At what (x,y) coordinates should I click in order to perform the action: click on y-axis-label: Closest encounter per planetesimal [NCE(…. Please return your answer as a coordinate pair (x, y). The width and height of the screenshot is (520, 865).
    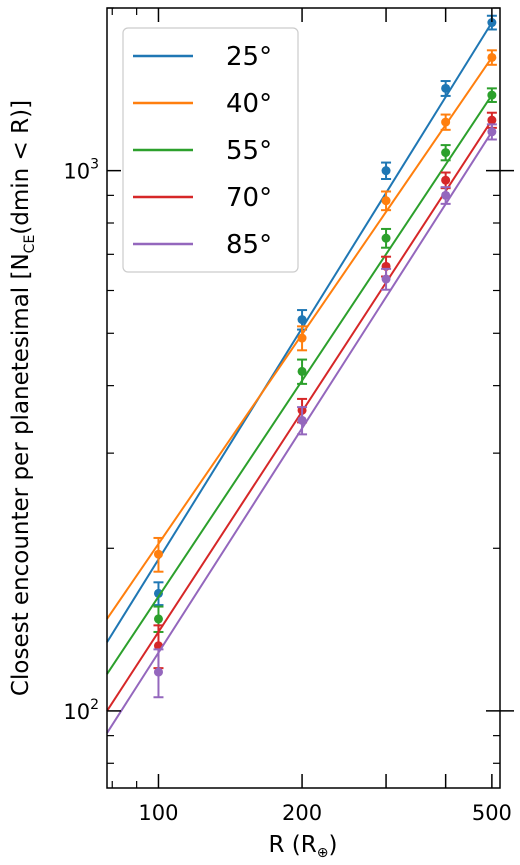
    Looking at the image, I should click on (23, 398).